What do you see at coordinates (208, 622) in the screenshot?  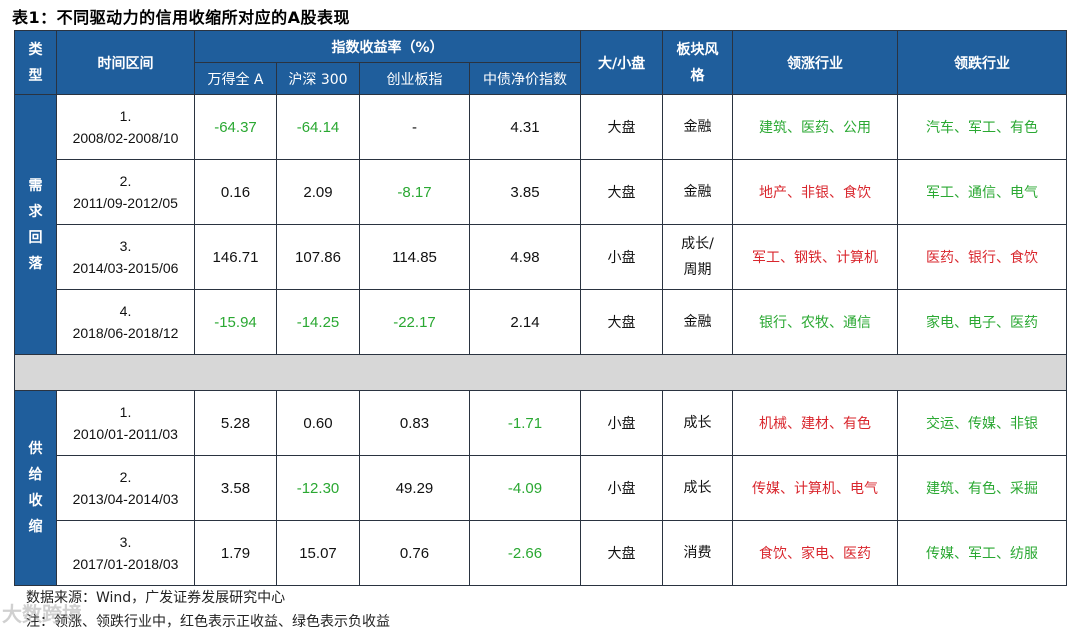 I see `color-note: 注：领涨、领跌行业中，红色表示正收益、绿色表示负收益` at bounding box center [208, 622].